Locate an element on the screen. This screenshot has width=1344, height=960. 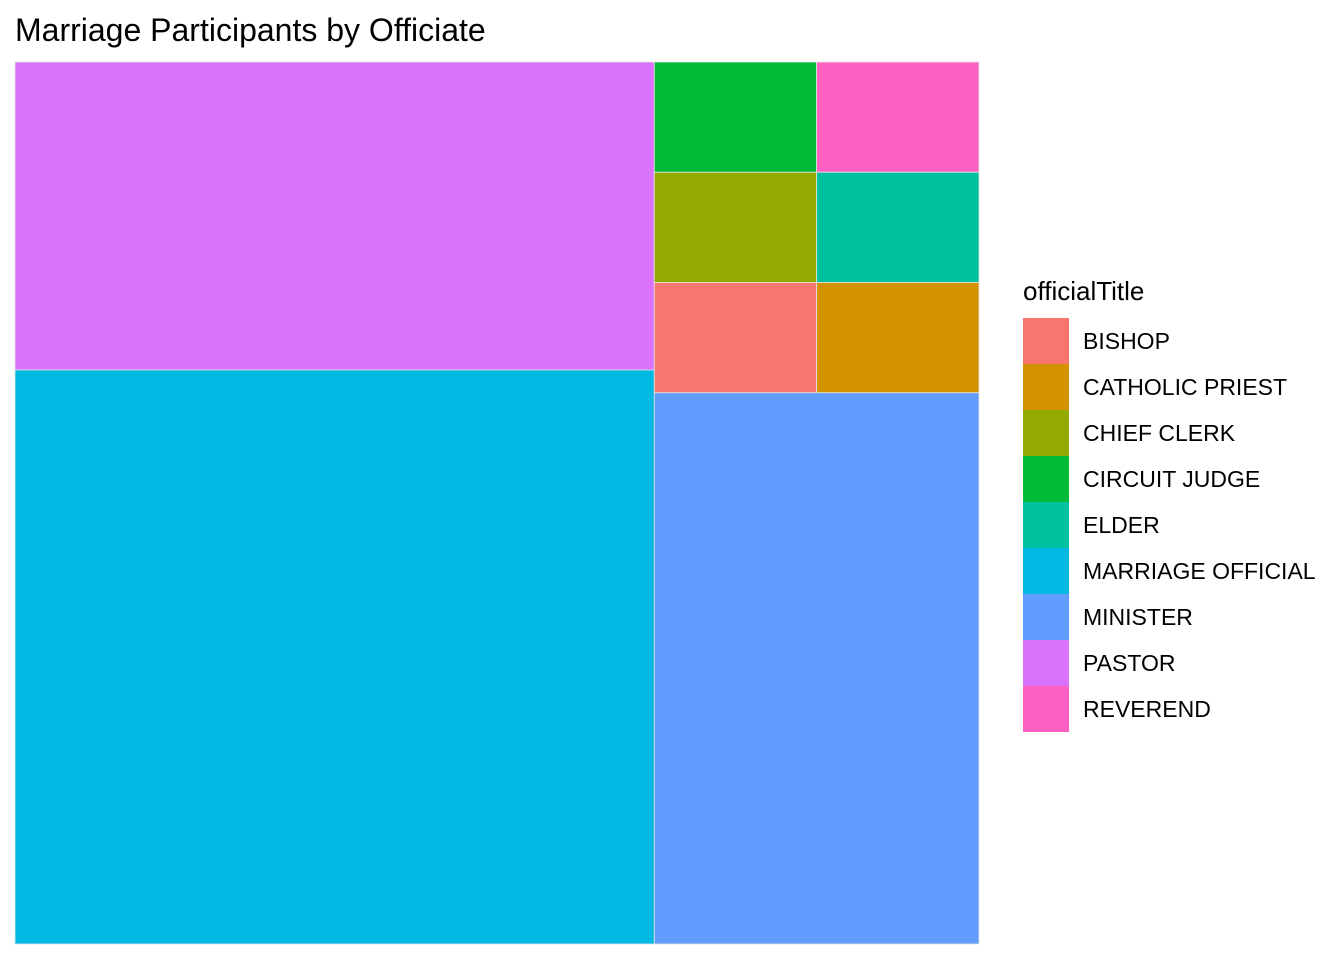
legend-key-minister is located at coordinates (1046, 617).